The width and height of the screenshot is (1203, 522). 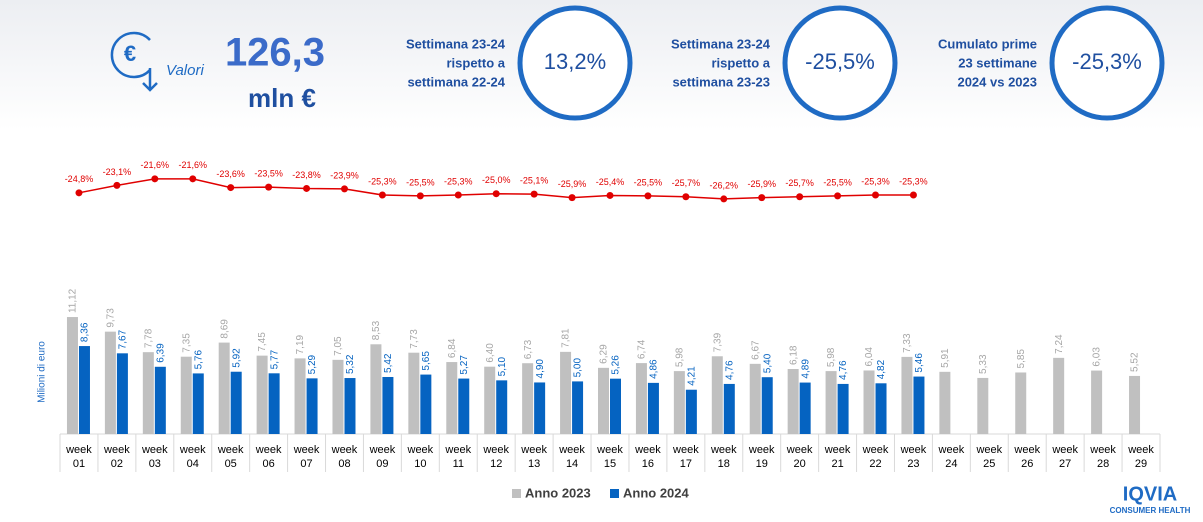 I want to click on x-tick-label: week 15, so click(x=609, y=457).